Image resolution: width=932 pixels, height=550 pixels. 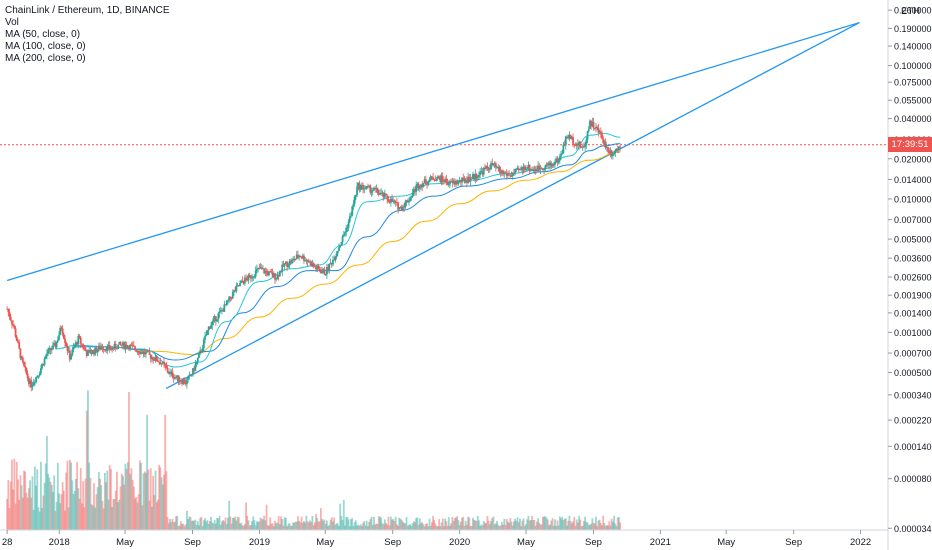 What do you see at coordinates (913, 119) in the screenshot?
I see `y-tick-label: 0.040000` at bounding box center [913, 119].